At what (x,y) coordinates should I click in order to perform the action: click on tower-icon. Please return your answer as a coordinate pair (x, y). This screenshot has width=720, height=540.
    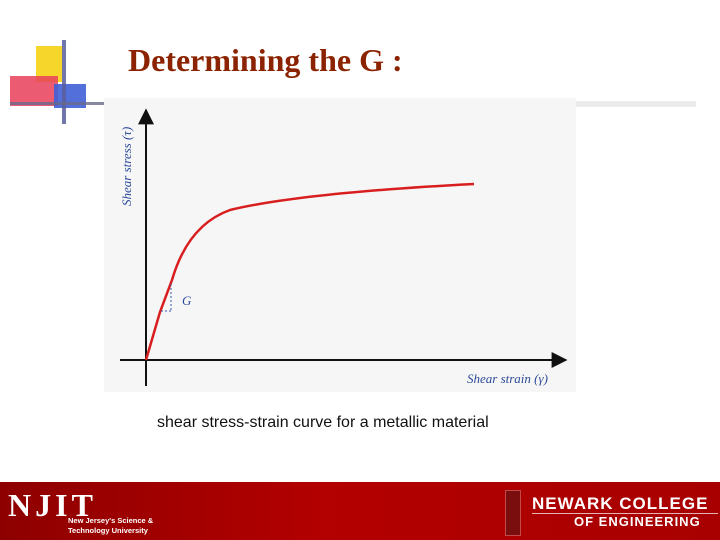
    Looking at the image, I should click on (513, 513).